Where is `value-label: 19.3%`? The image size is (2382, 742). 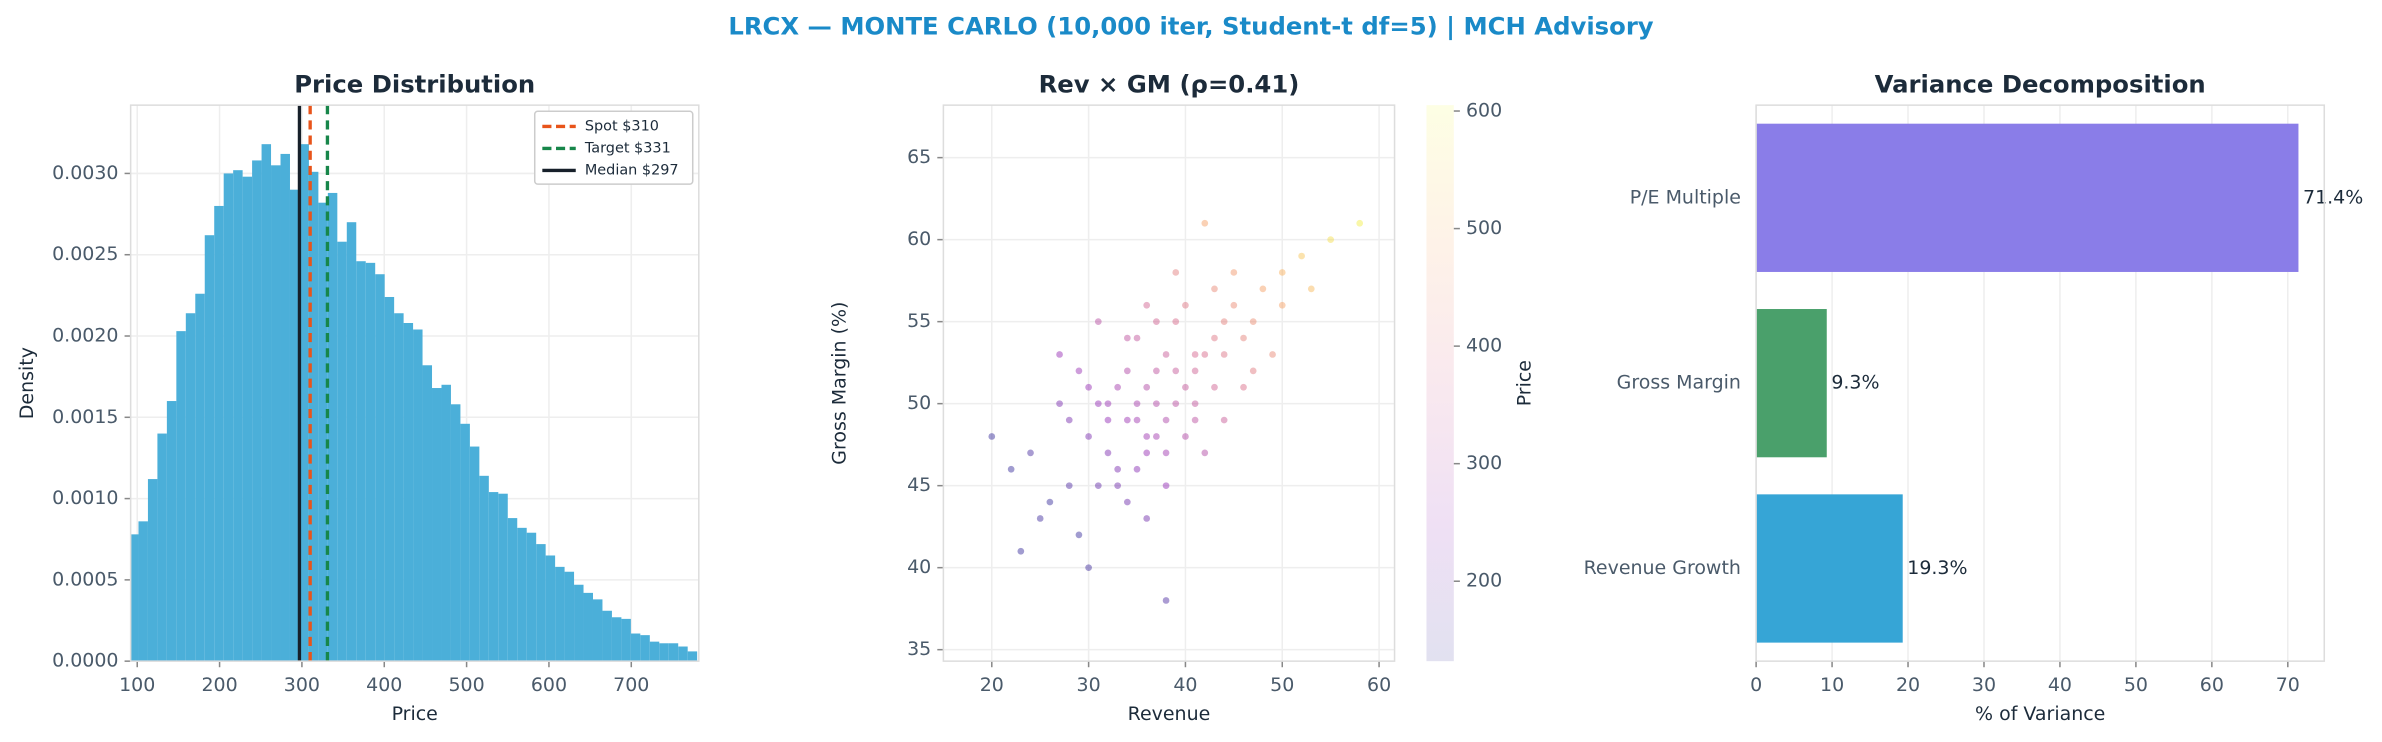
value-label: 19.3% is located at coordinates (1937, 568).